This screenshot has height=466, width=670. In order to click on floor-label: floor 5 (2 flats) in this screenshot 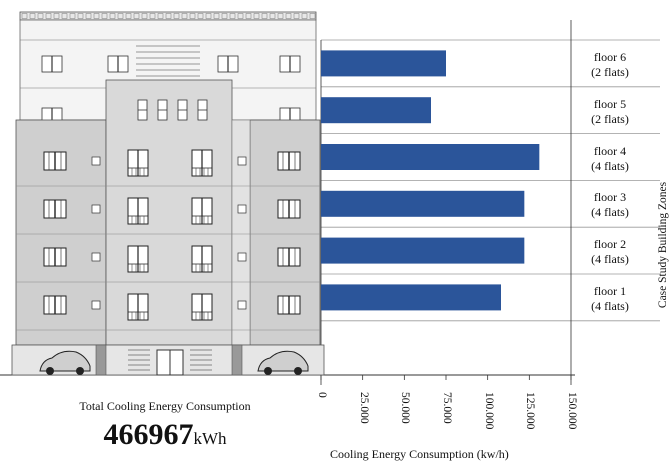, I will do `click(610, 112)`.